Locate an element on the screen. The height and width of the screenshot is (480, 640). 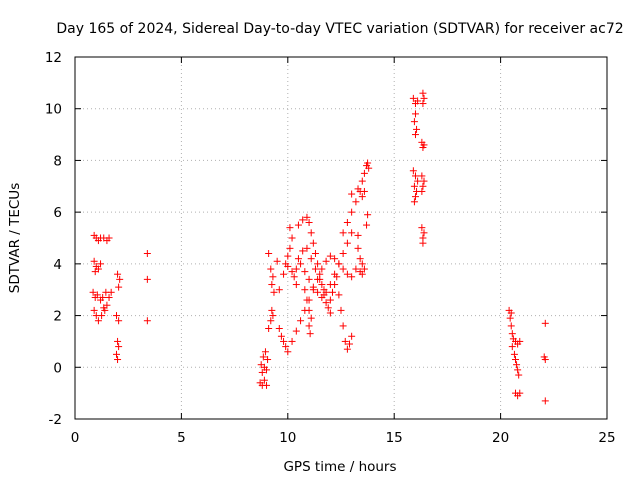
x-tick-label: 0 is located at coordinates (75, 438).